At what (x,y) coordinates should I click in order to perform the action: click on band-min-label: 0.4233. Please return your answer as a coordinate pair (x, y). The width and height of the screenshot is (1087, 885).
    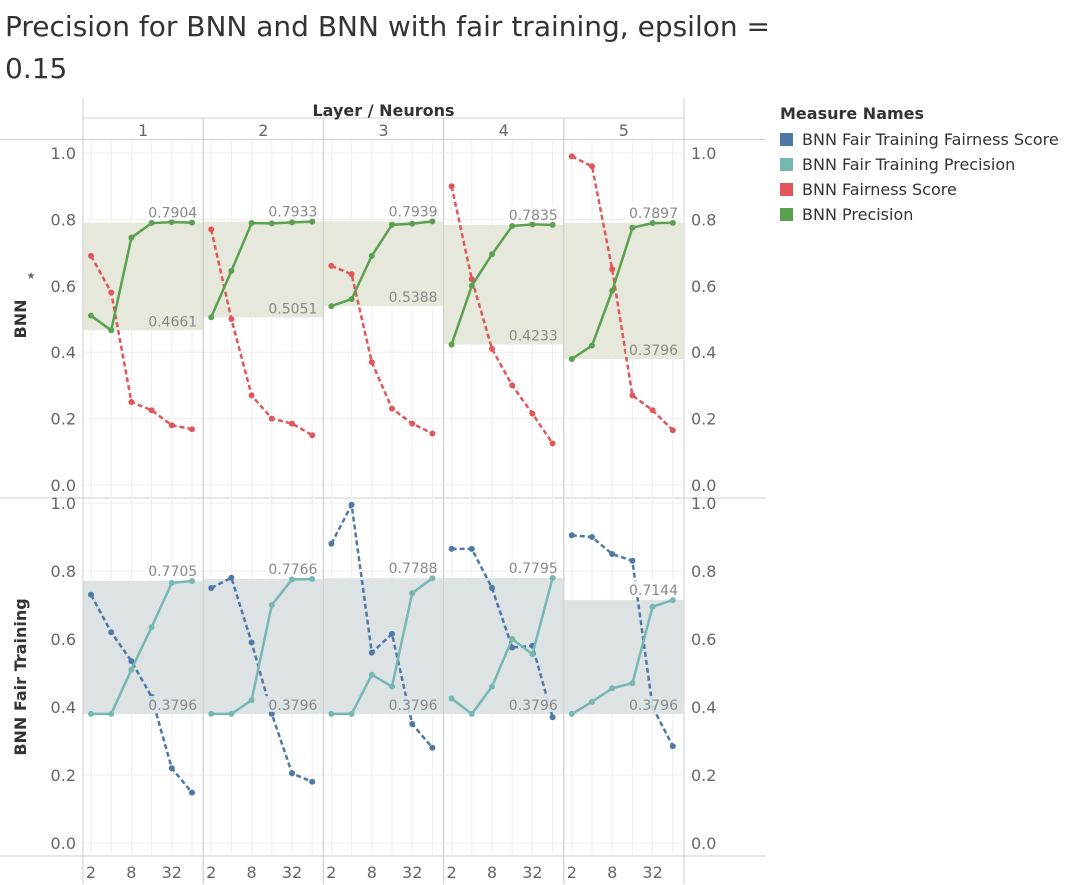
    Looking at the image, I should click on (533, 336).